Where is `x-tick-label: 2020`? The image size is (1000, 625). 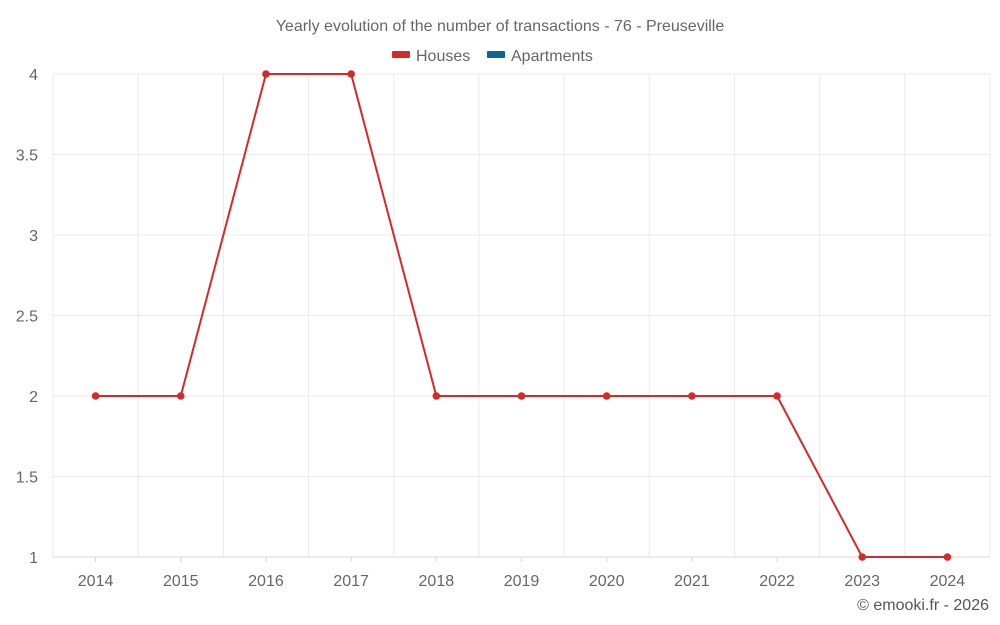
x-tick-label: 2020 is located at coordinates (607, 581).